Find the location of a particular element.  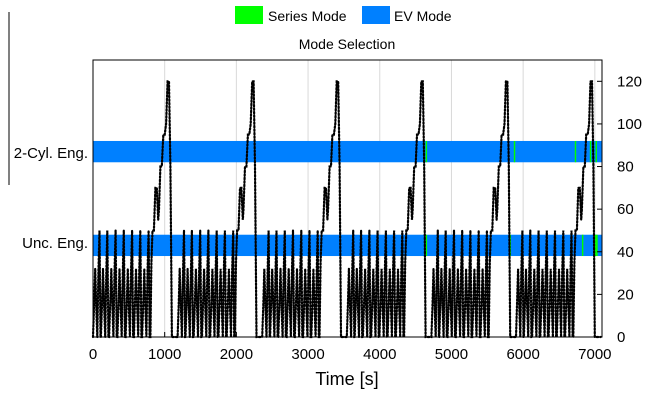

x-tick-label-1000: 1000 is located at coordinates (164, 354).